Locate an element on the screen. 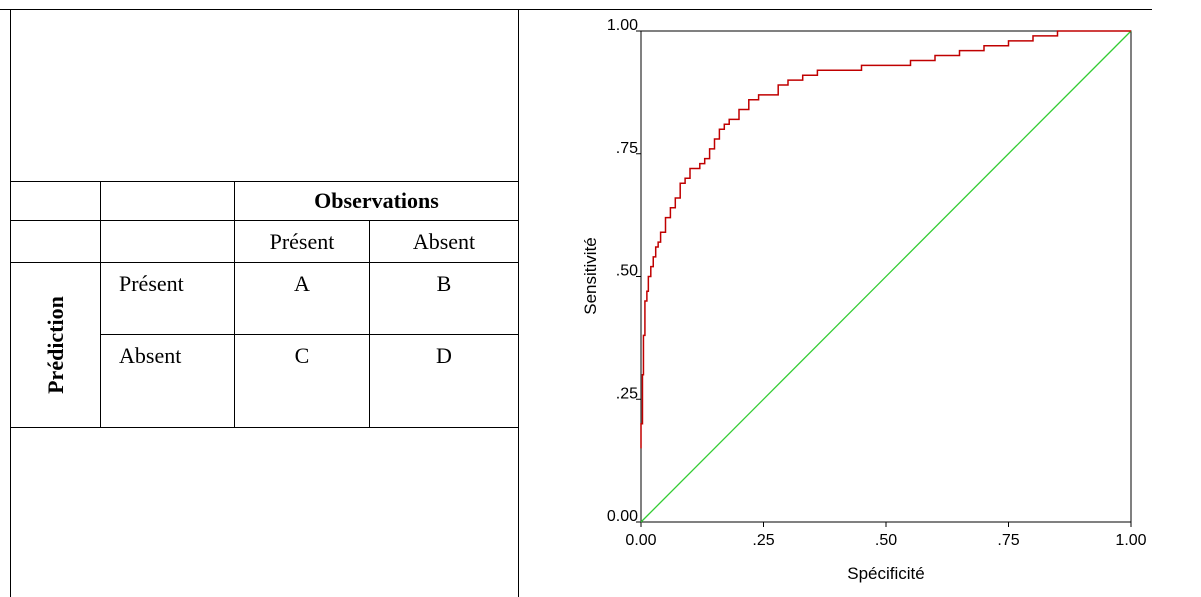 This screenshot has width=1201, height=597. row-group-cell: Prédiction is located at coordinates (55, 345).